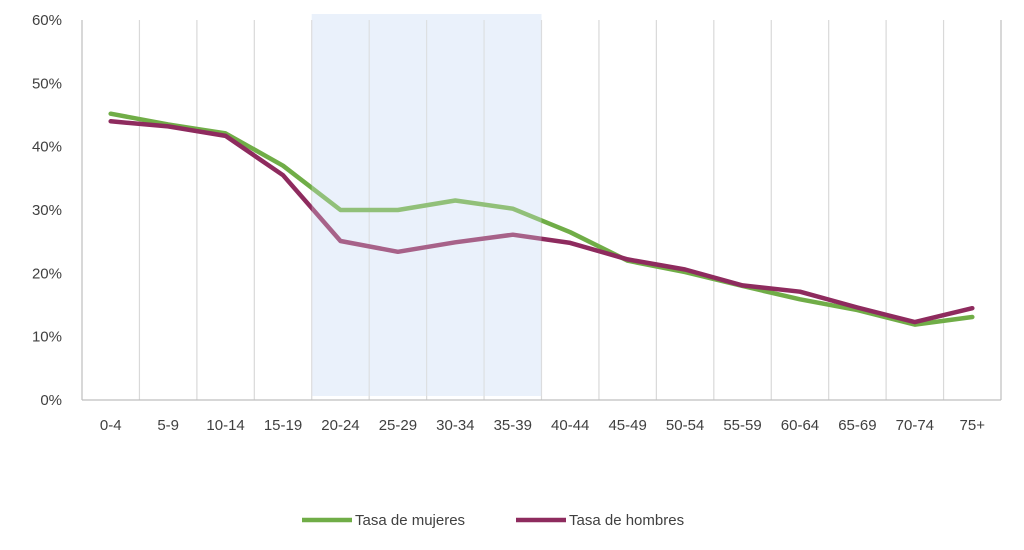 The image size is (1024, 550). I want to click on y-tick-label: 30%, so click(47, 210).